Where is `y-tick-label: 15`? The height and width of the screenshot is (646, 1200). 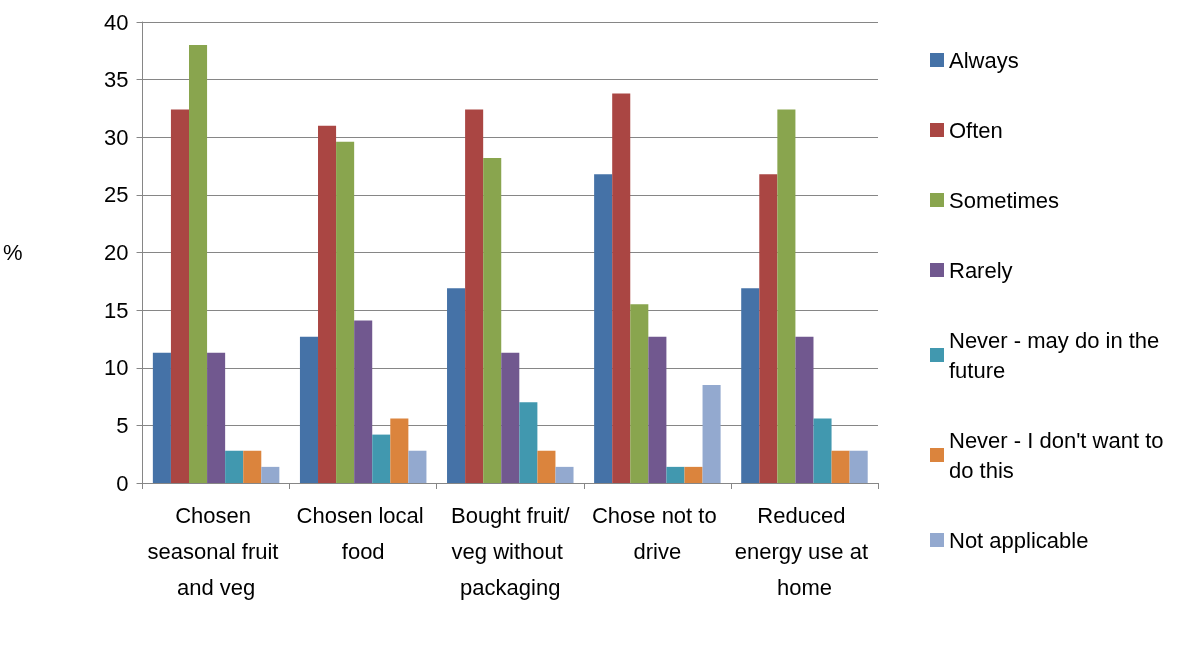 y-tick-label: 15 is located at coordinates (116, 310).